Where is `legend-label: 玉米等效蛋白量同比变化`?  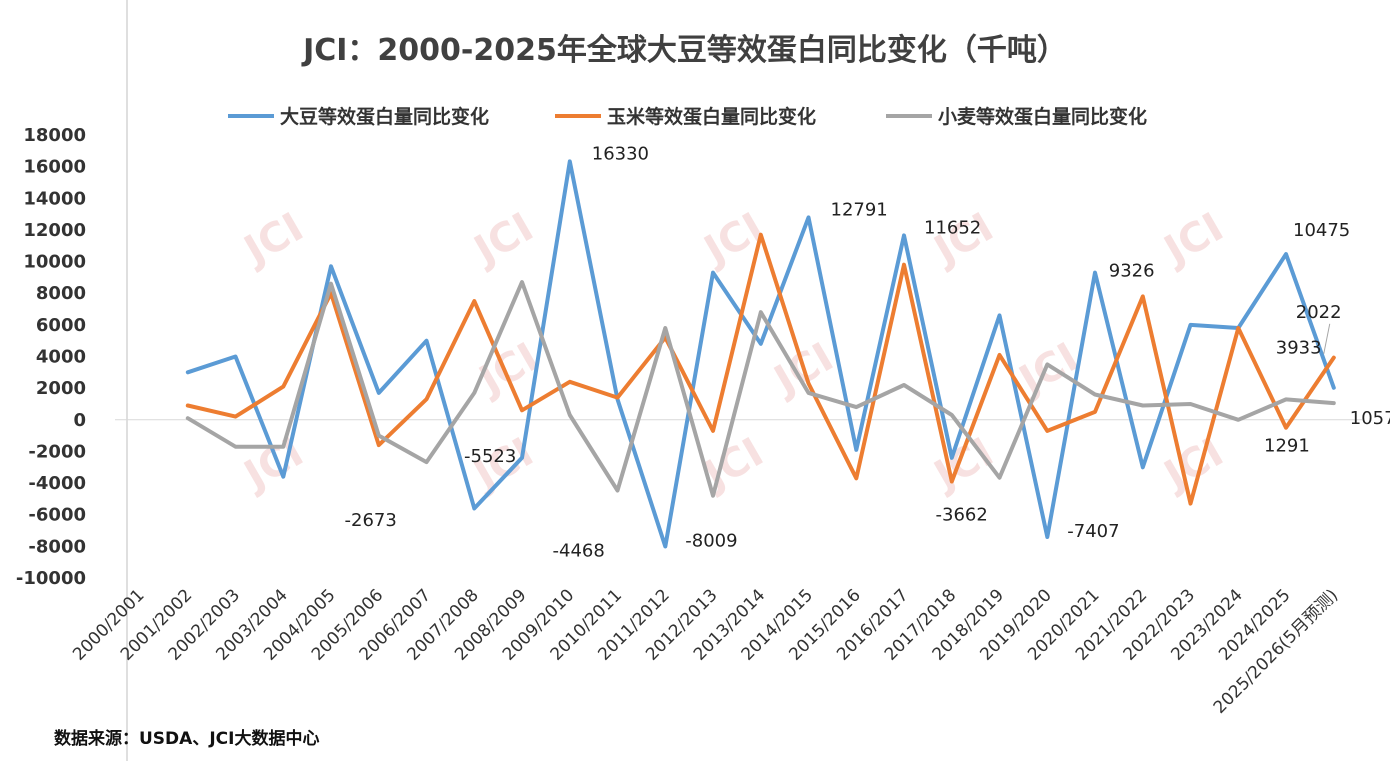 legend-label: 玉米等效蛋白量同比变化 is located at coordinates (711, 116).